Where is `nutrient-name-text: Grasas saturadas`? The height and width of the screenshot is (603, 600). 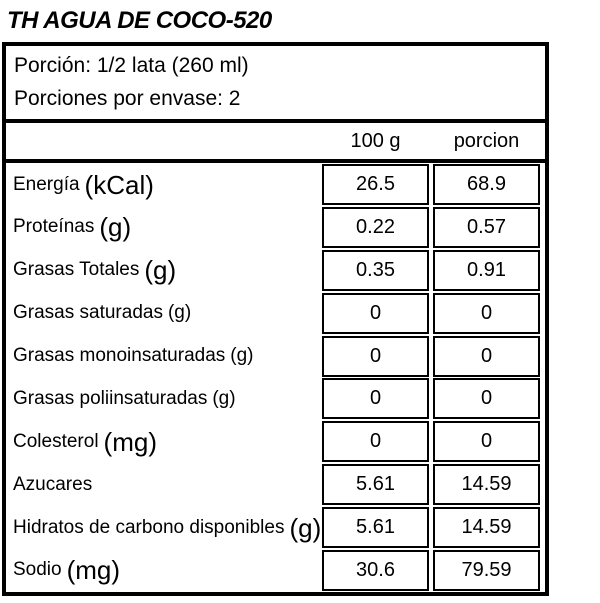 nutrient-name-text: Grasas saturadas is located at coordinates (88, 313).